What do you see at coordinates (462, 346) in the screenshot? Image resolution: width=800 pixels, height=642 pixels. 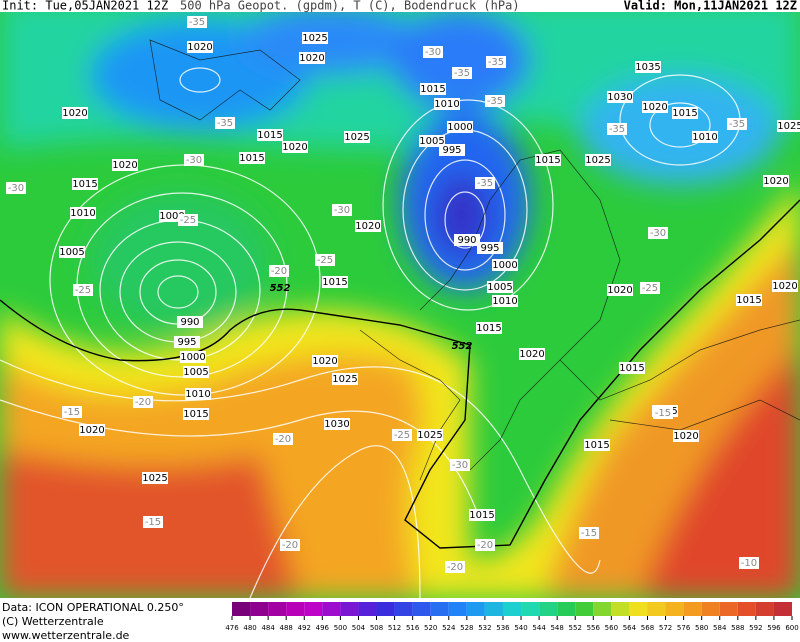 I see `contour-label: 552` at bounding box center [462, 346].